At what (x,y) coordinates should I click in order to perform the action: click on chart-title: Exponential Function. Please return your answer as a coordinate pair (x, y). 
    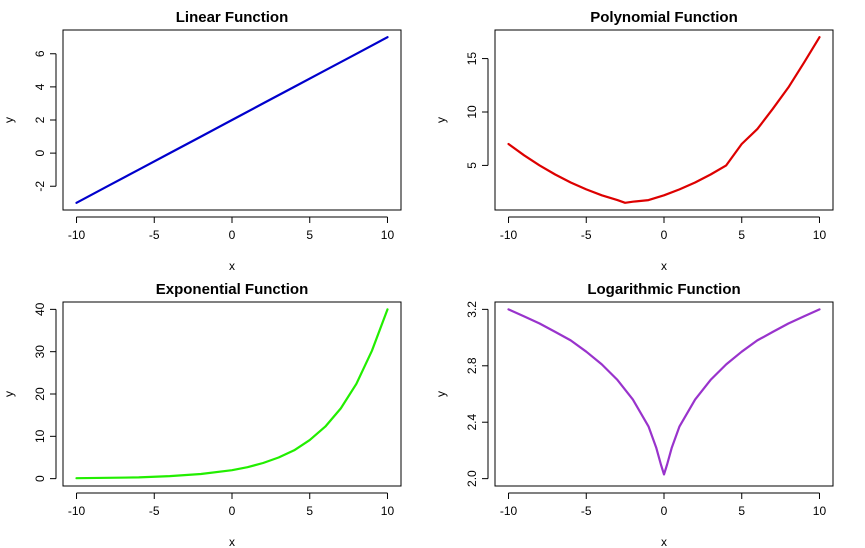
    Looking at the image, I should click on (232, 289).